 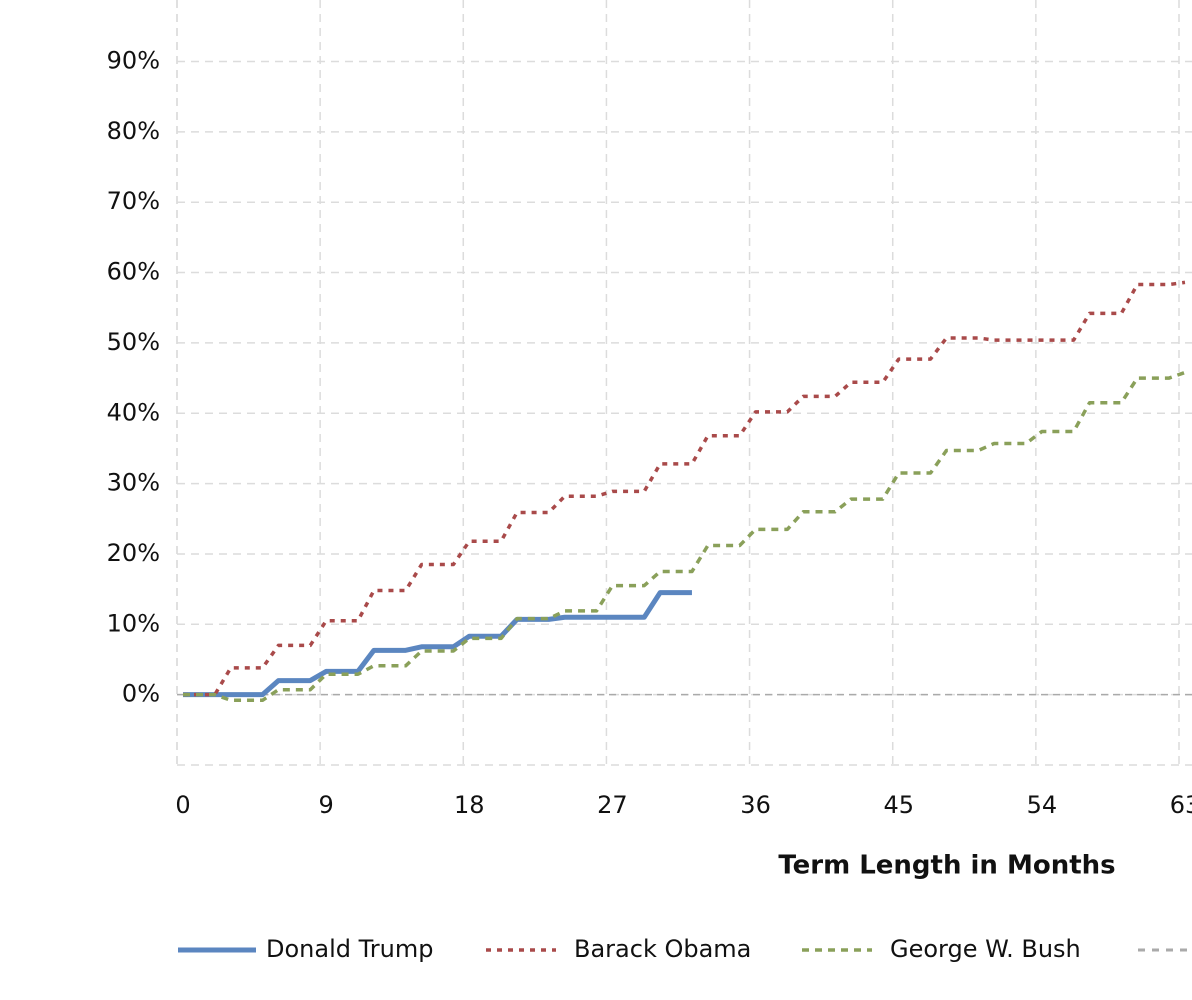 What do you see at coordinates (133, 272) in the screenshot?
I see `y-tick-label: 60%` at bounding box center [133, 272].